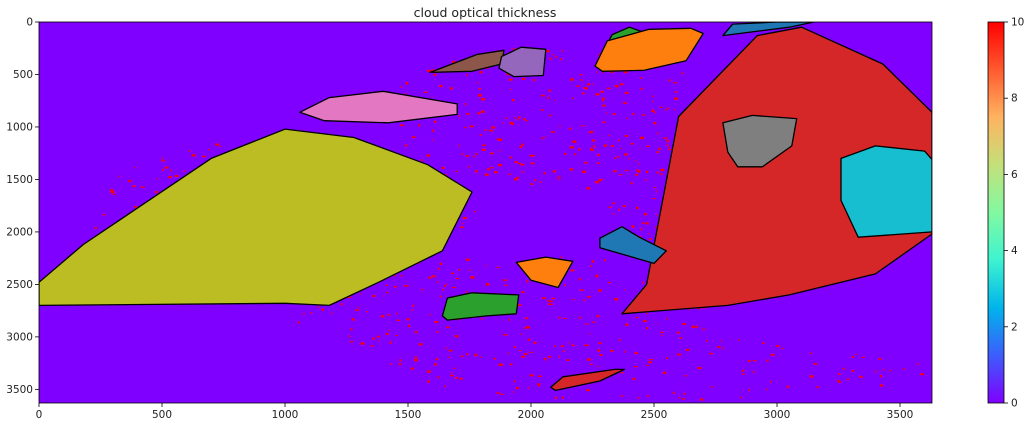 The width and height of the screenshot is (1033, 431). I want to click on y-tick-label: 2500, so click(19, 285).